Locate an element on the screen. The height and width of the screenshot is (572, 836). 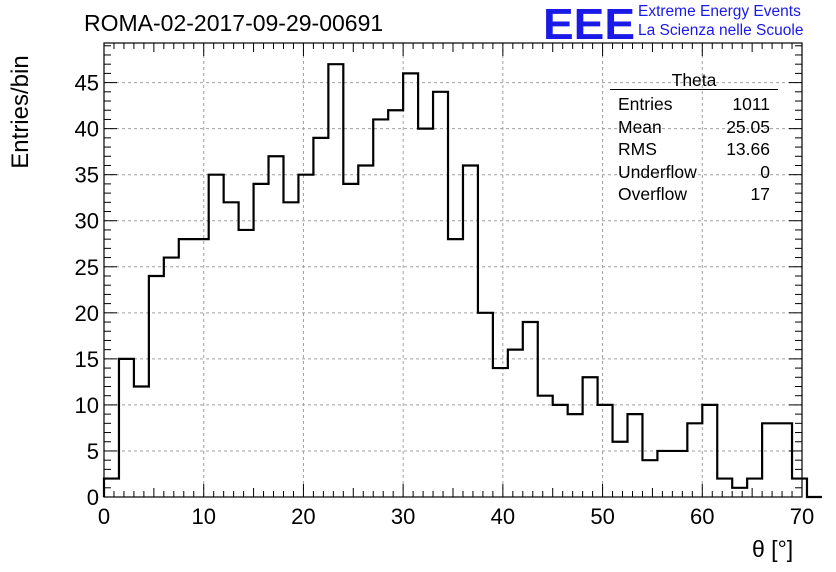
stats-value: 25.05 is located at coordinates (748, 126).